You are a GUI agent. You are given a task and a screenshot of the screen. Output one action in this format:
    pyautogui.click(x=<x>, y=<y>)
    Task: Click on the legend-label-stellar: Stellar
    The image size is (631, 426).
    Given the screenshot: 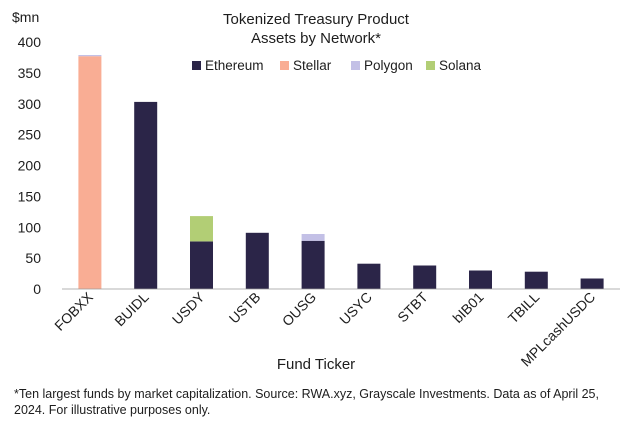 What is the action you would take?
    pyautogui.click(x=312, y=65)
    